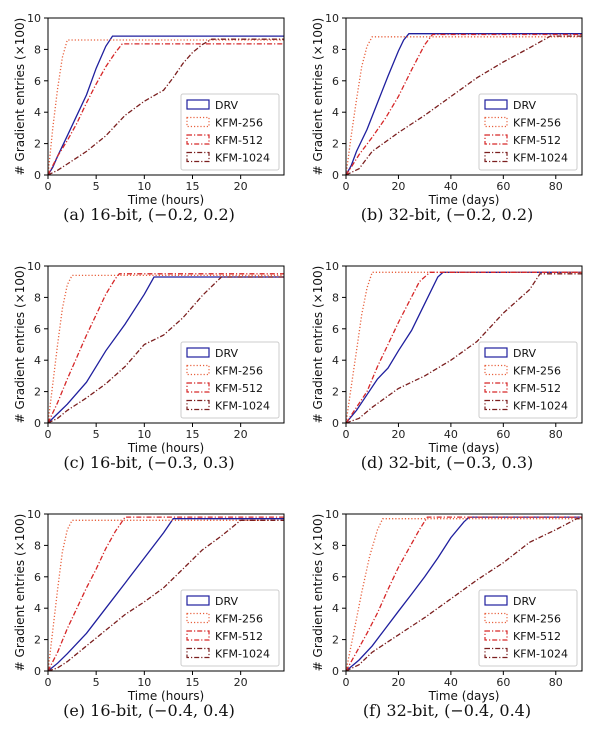 This screenshot has height=741, width=596. I want to click on x-tick-label: 40, so click(451, 682).